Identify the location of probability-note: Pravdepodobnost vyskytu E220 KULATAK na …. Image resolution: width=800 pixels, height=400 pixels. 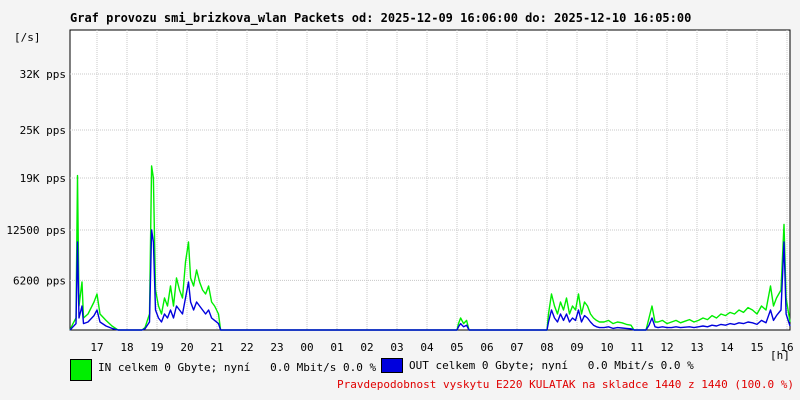
(565, 384).